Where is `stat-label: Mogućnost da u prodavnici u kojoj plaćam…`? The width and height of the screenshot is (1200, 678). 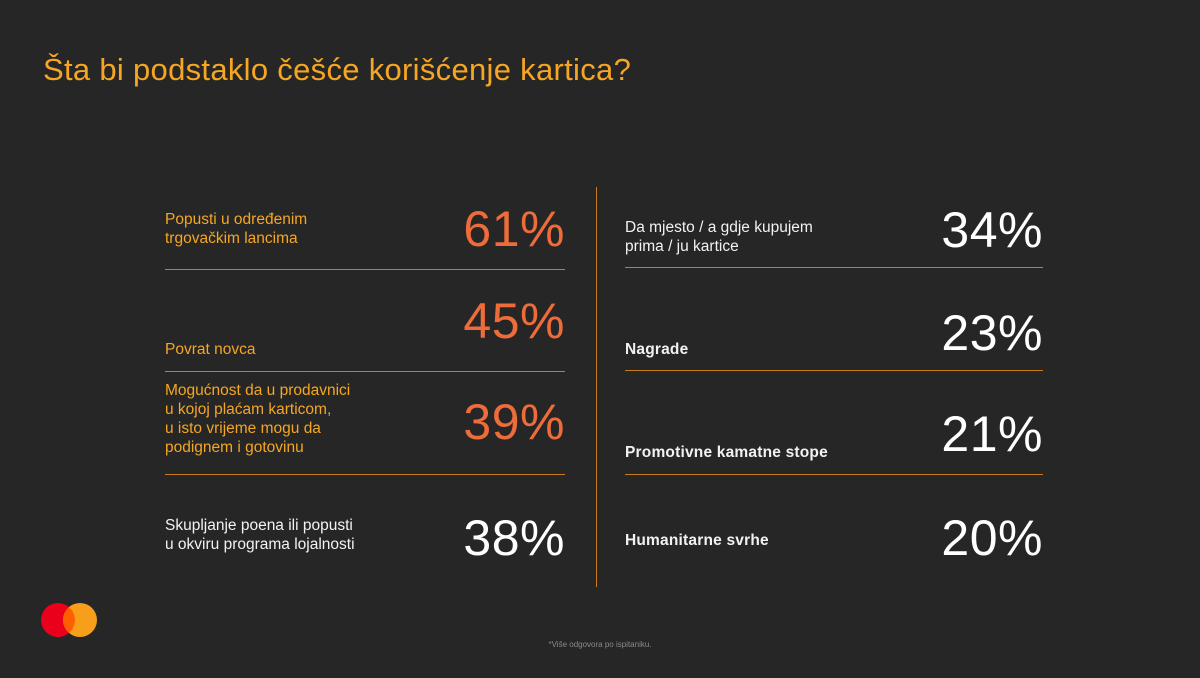 stat-label: Mogućnost da u prodavnici u kojoj plaćam… is located at coordinates (258, 419).